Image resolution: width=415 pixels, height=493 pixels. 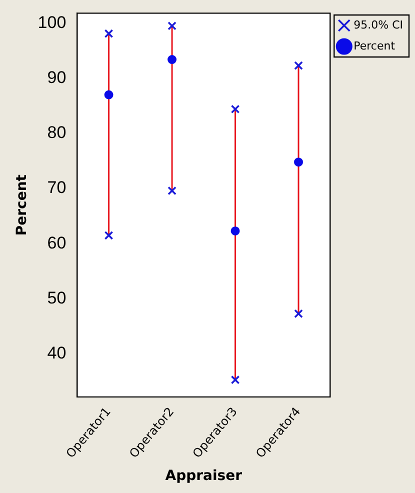 What do you see at coordinates (203, 476) in the screenshot?
I see `x-axis-title: Appraiser` at bounding box center [203, 476].